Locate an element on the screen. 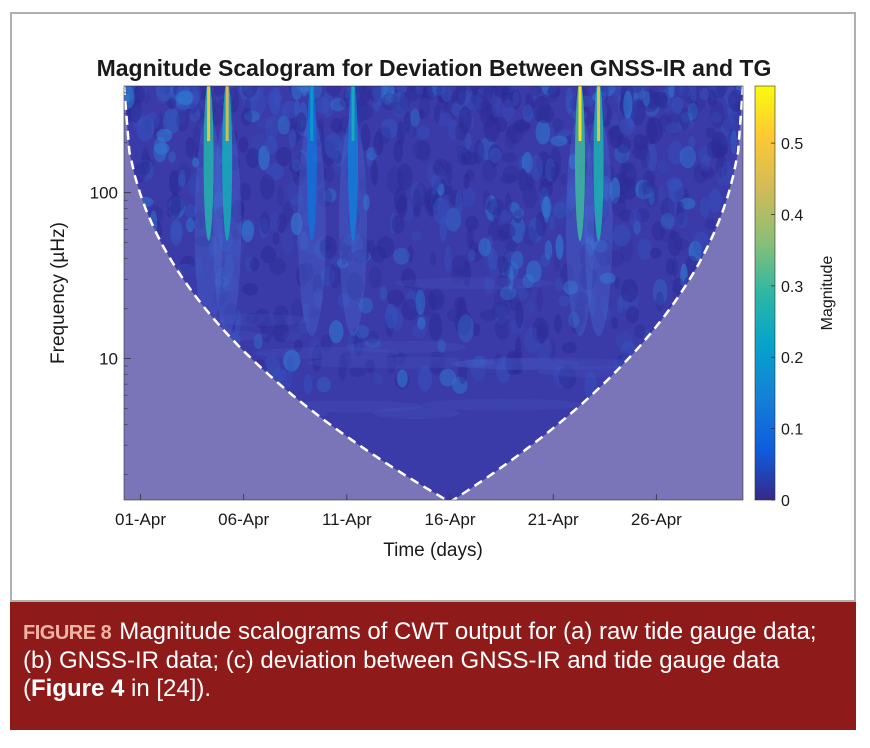  texture-band is located at coordinates (326, 353).